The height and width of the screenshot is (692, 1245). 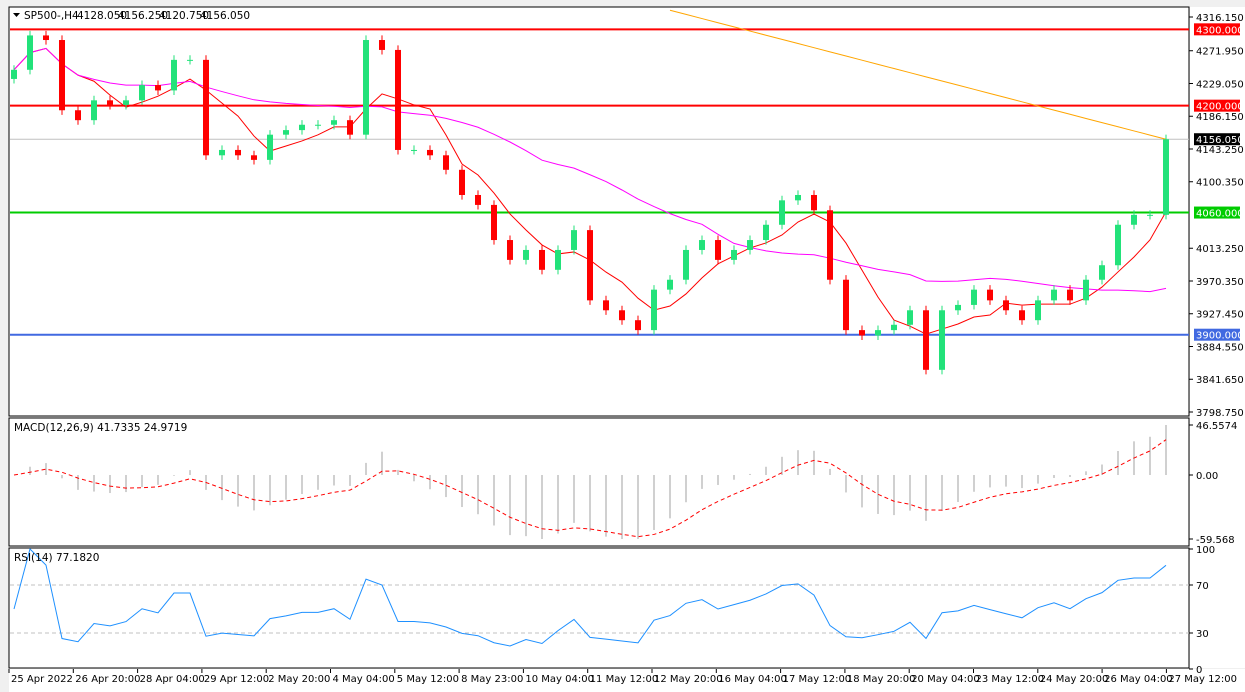 What do you see at coordinates (590, 488) in the screenshot?
I see `macd-signal-line` at bounding box center [590, 488].